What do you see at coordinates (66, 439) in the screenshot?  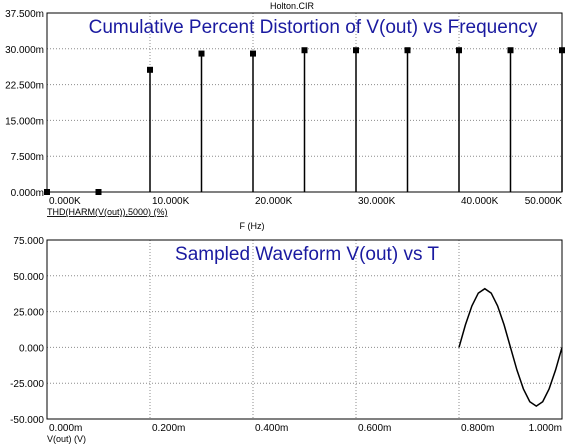 I see `waveform-x-label: V(out) (V)` at bounding box center [66, 439].